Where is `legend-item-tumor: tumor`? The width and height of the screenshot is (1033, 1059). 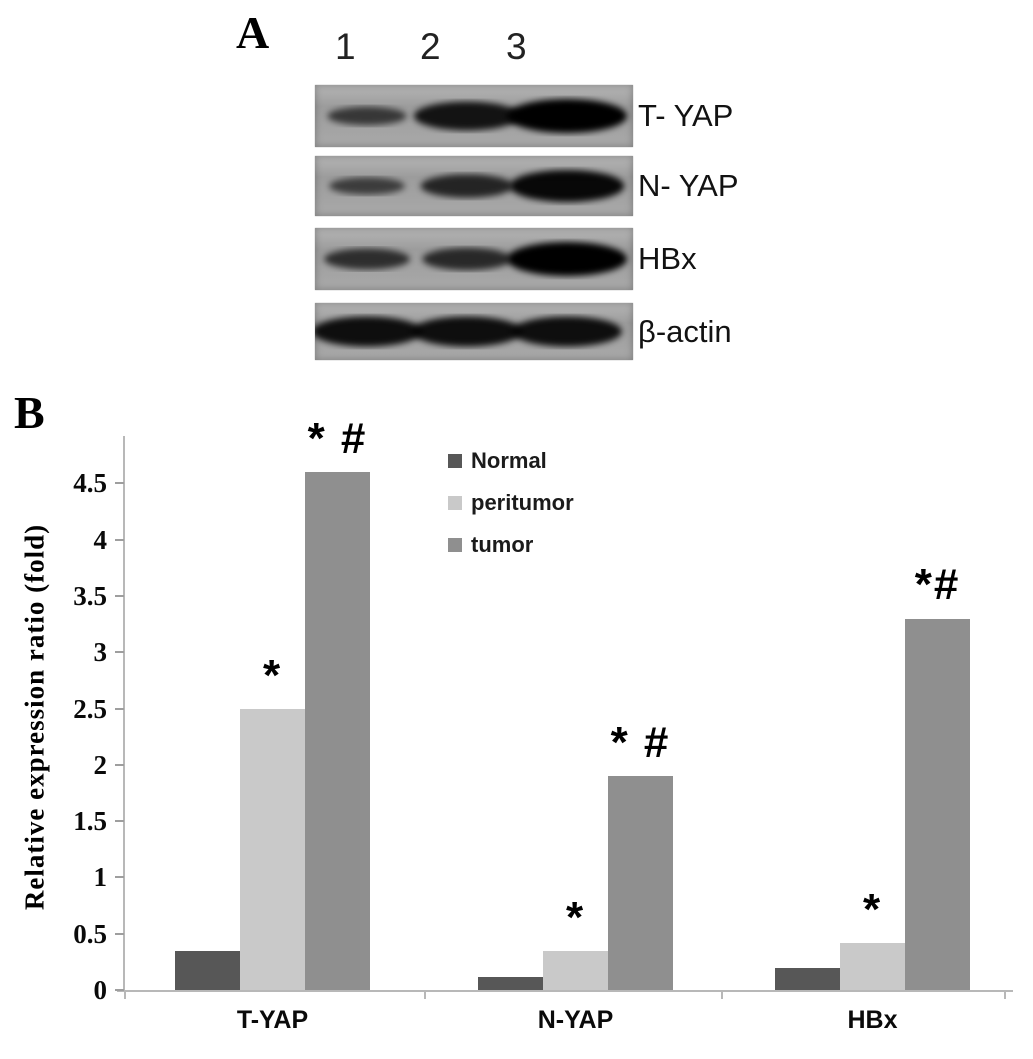 legend-item-tumor: tumor is located at coordinates (511, 545).